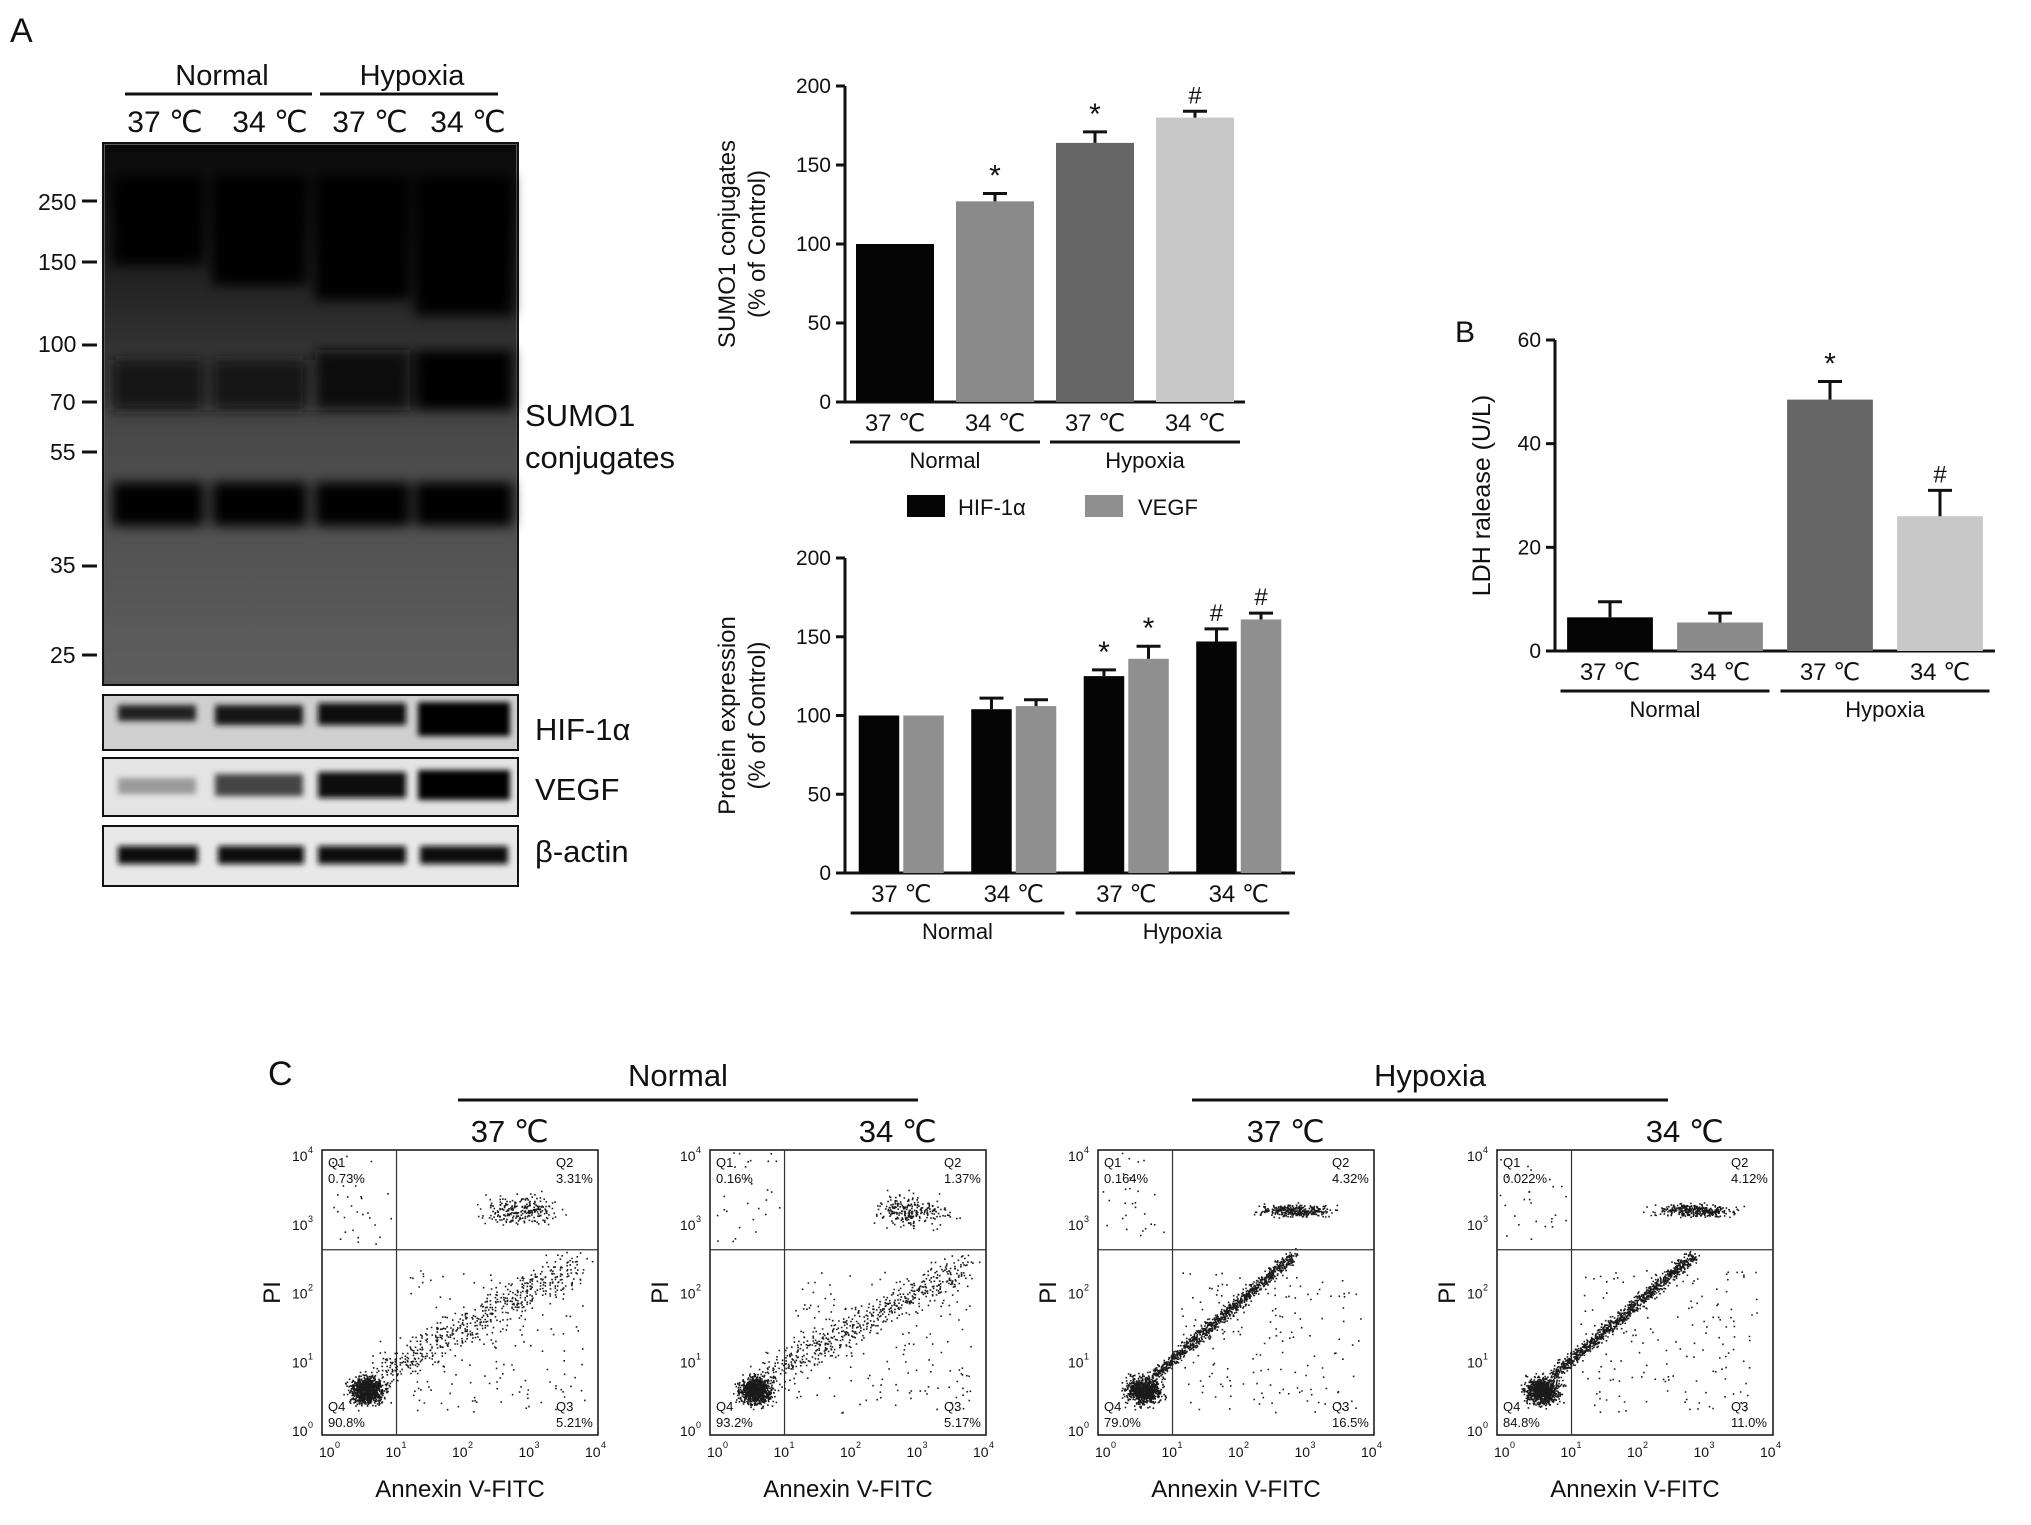 This screenshot has width=2031, height=1525. I want to click on flow-group-hypoxia: Hypoxia, so click(1430, 1075).